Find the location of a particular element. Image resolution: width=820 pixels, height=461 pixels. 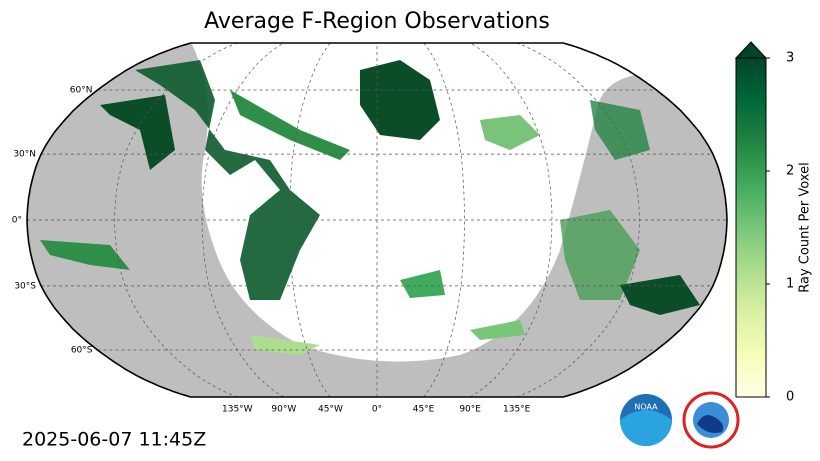

lon-label: 45°E is located at coordinates (424, 410).